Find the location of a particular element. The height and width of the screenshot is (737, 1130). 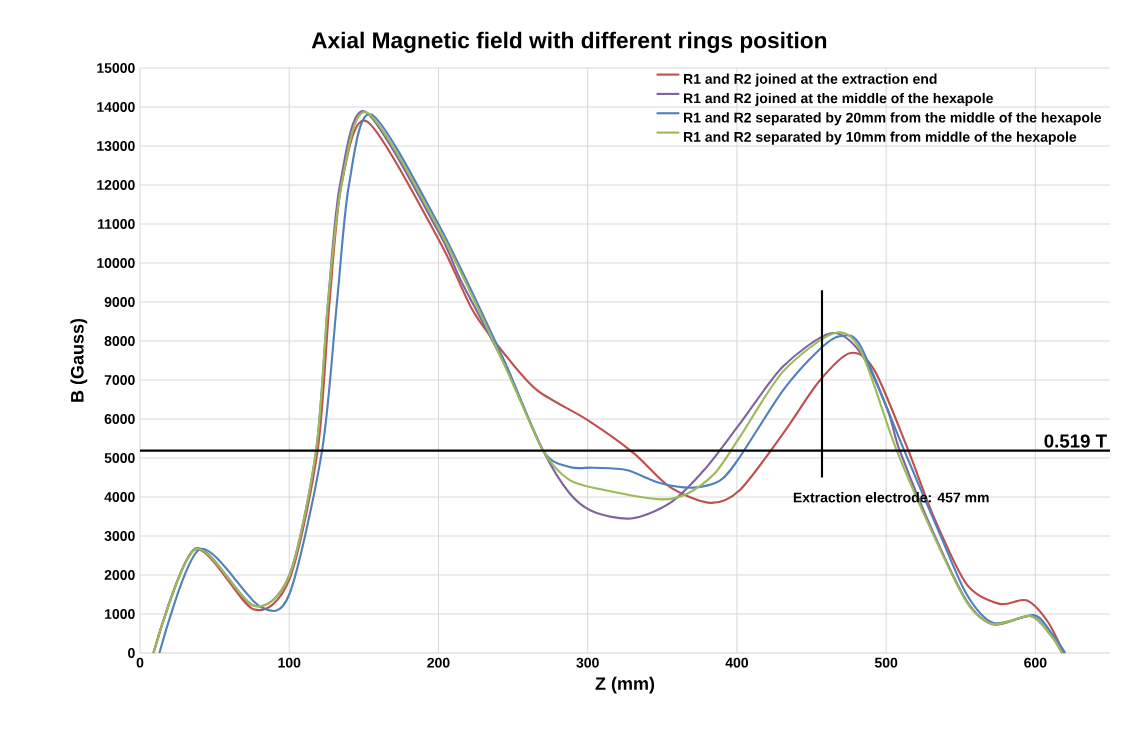

ref-line-label: 0.519 T is located at coordinates (1075, 441).